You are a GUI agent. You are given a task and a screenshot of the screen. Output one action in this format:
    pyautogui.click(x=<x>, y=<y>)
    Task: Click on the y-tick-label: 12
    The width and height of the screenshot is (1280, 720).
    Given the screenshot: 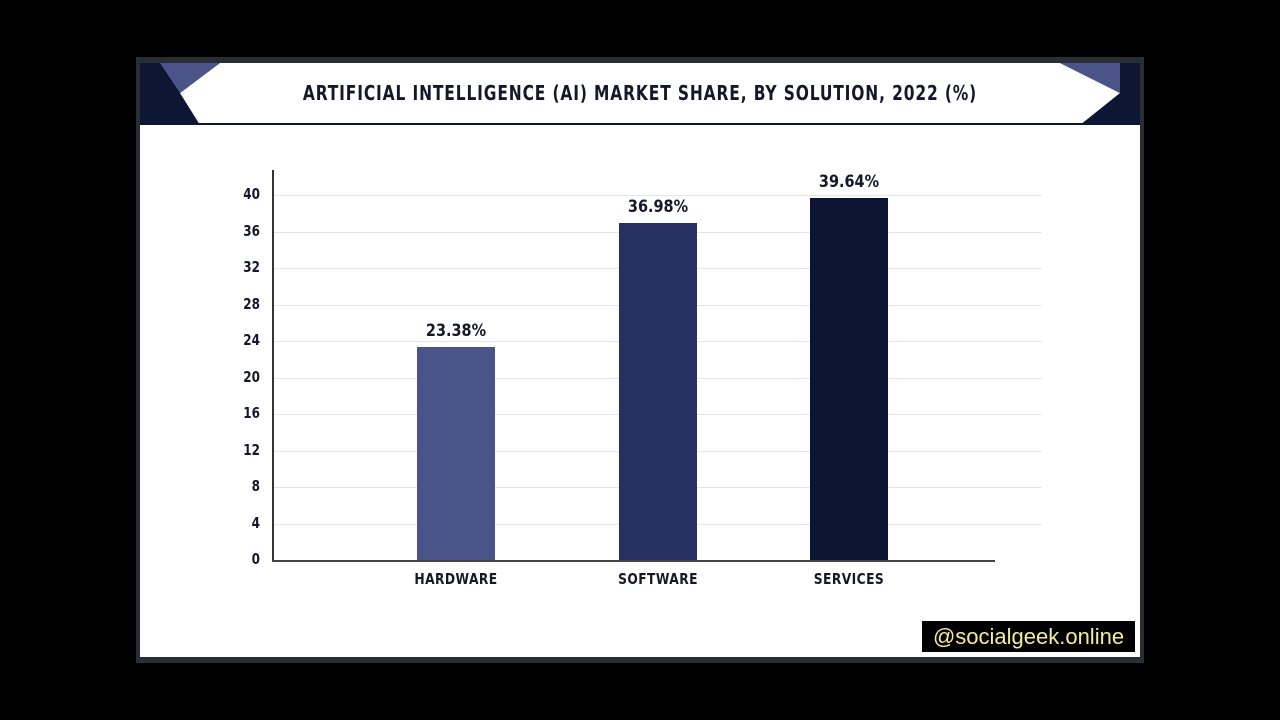 What is the action you would take?
    pyautogui.click(x=251, y=449)
    